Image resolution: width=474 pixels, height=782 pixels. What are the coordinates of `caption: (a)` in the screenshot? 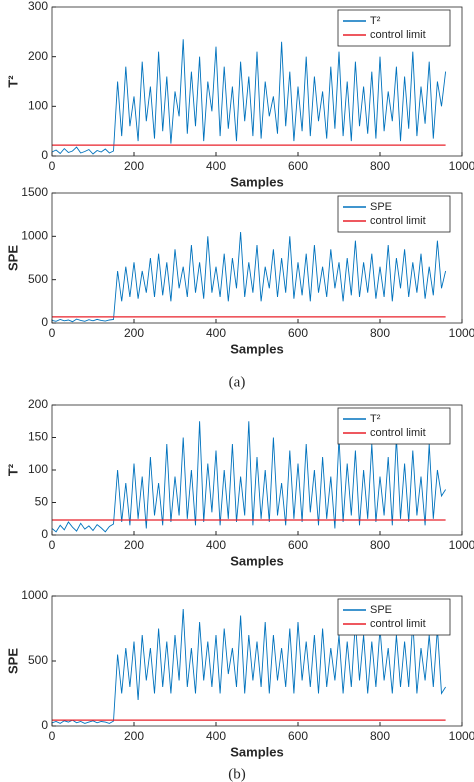 It's located at (237, 382).